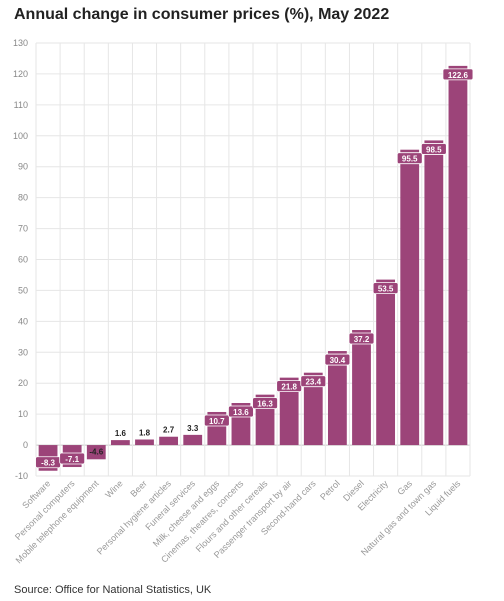 This screenshot has height=601, width=504. I want to click on data-label-18: 122.6, so click(458, 75).